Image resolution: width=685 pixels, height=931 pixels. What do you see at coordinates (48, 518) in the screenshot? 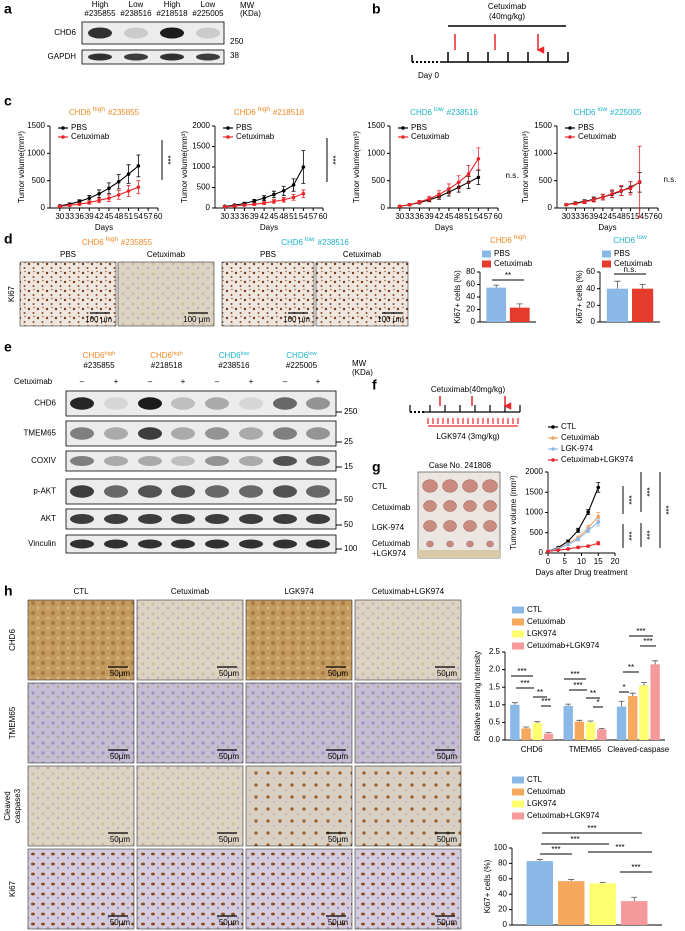
I see `row-label: AKT` at bounding box center [48, 518].